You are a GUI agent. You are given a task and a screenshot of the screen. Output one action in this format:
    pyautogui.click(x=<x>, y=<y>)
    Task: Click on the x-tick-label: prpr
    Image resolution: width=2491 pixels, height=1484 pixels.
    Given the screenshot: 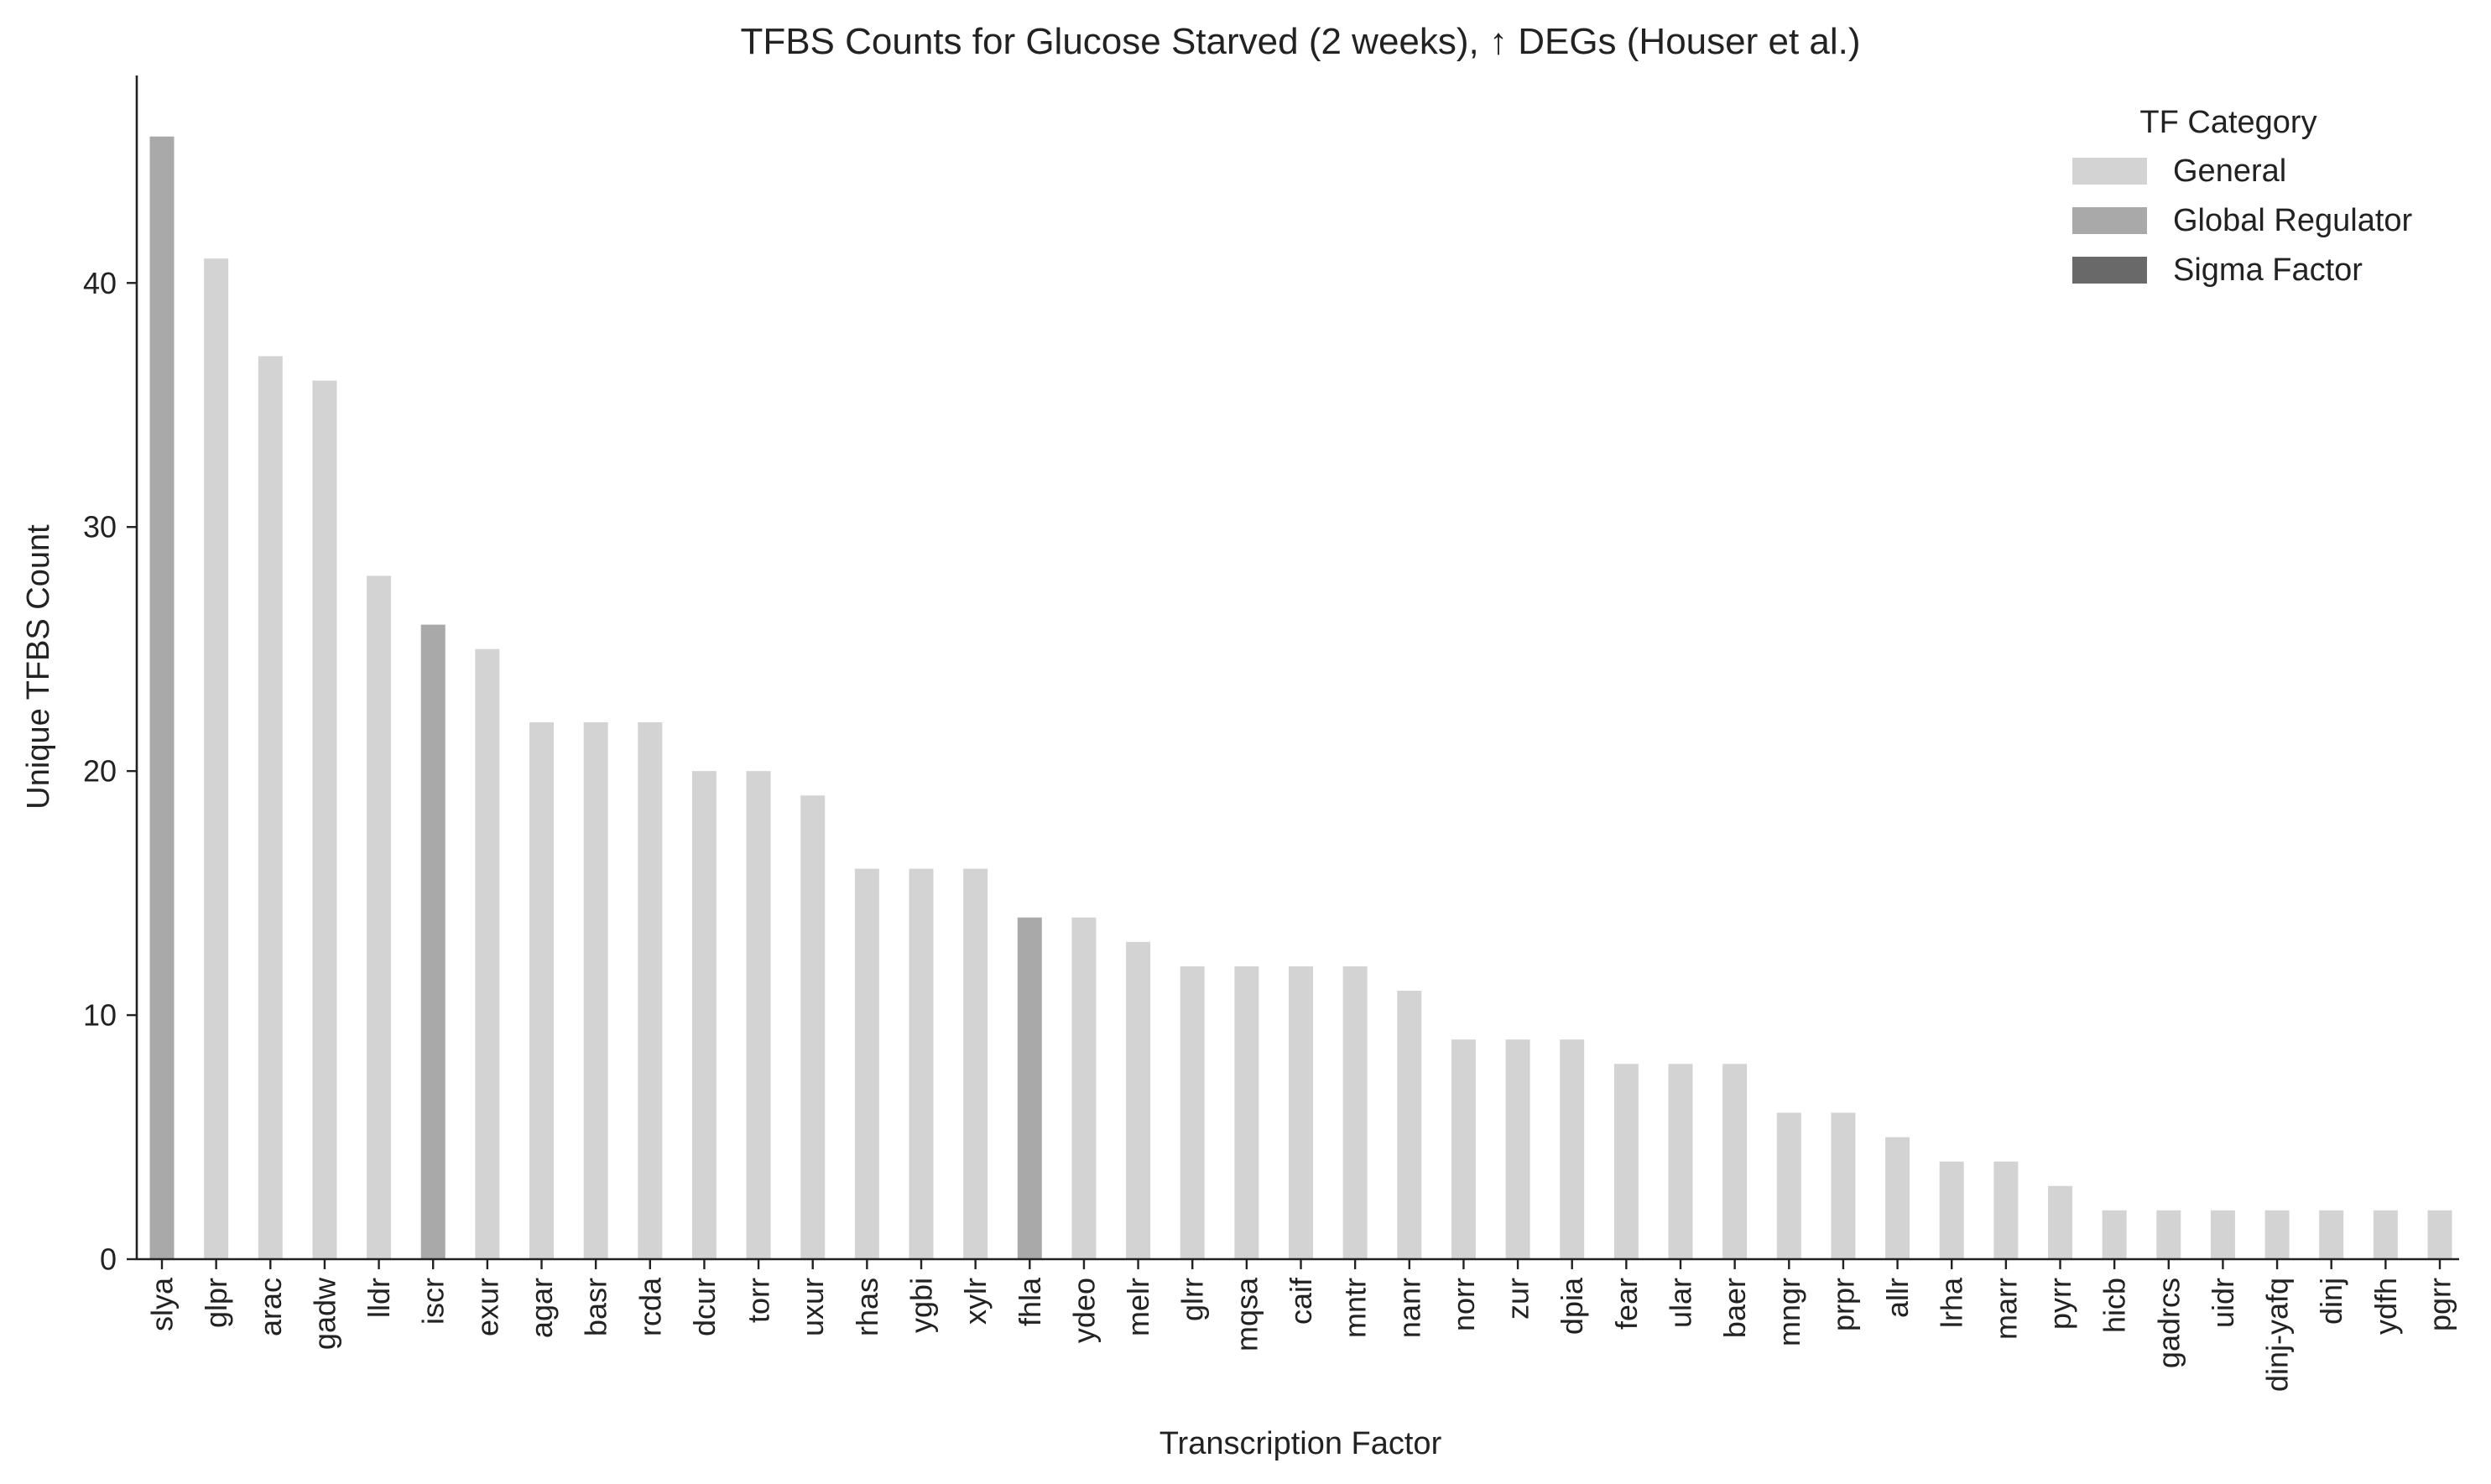 What is the action you would take?
    pyautogui.click(x=1843, y=1304)
    